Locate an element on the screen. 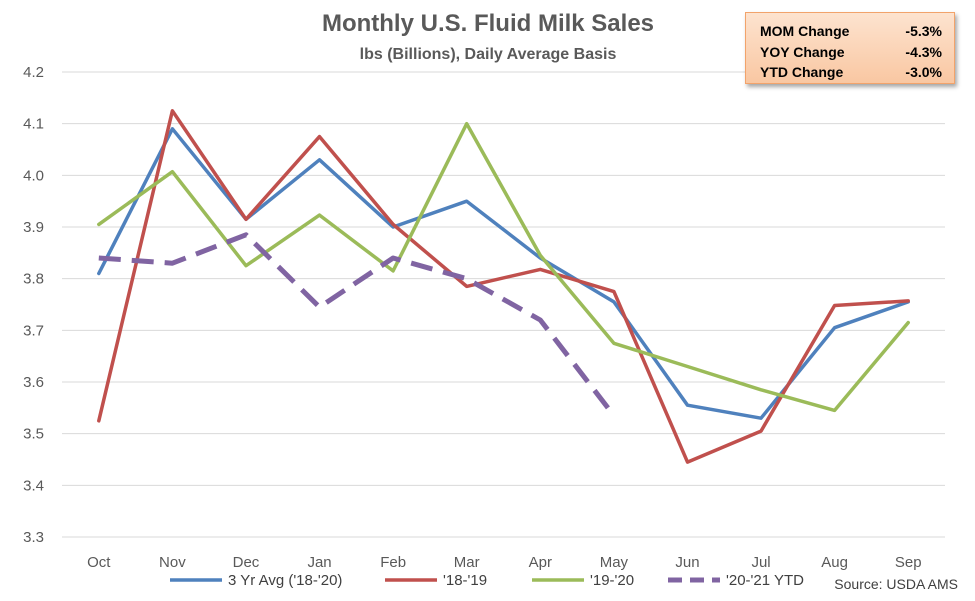 This screenshot has width=975, height=601. y-tick-label: 4.2 is located at coordinates (33, 72).